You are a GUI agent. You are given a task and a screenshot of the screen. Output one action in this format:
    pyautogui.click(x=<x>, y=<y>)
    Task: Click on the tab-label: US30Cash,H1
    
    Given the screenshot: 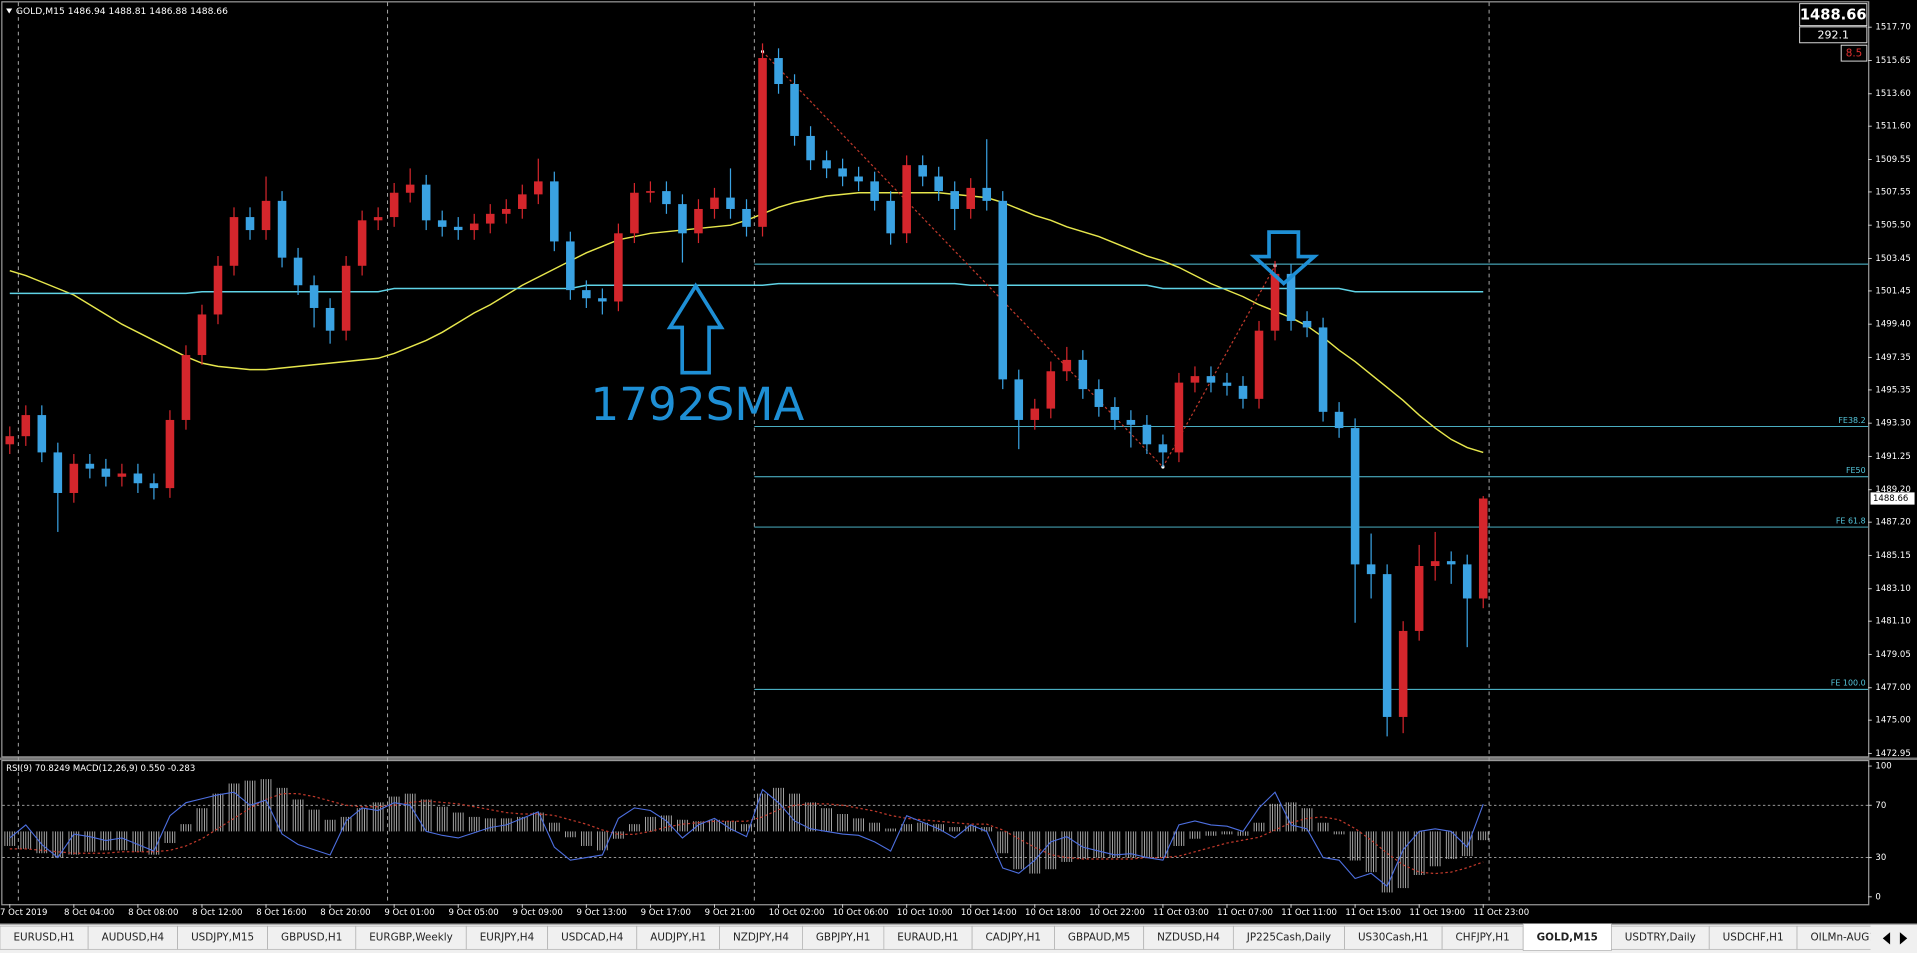 What is the action you would take?
    pyautogui.click(x=1393, y=938)
    